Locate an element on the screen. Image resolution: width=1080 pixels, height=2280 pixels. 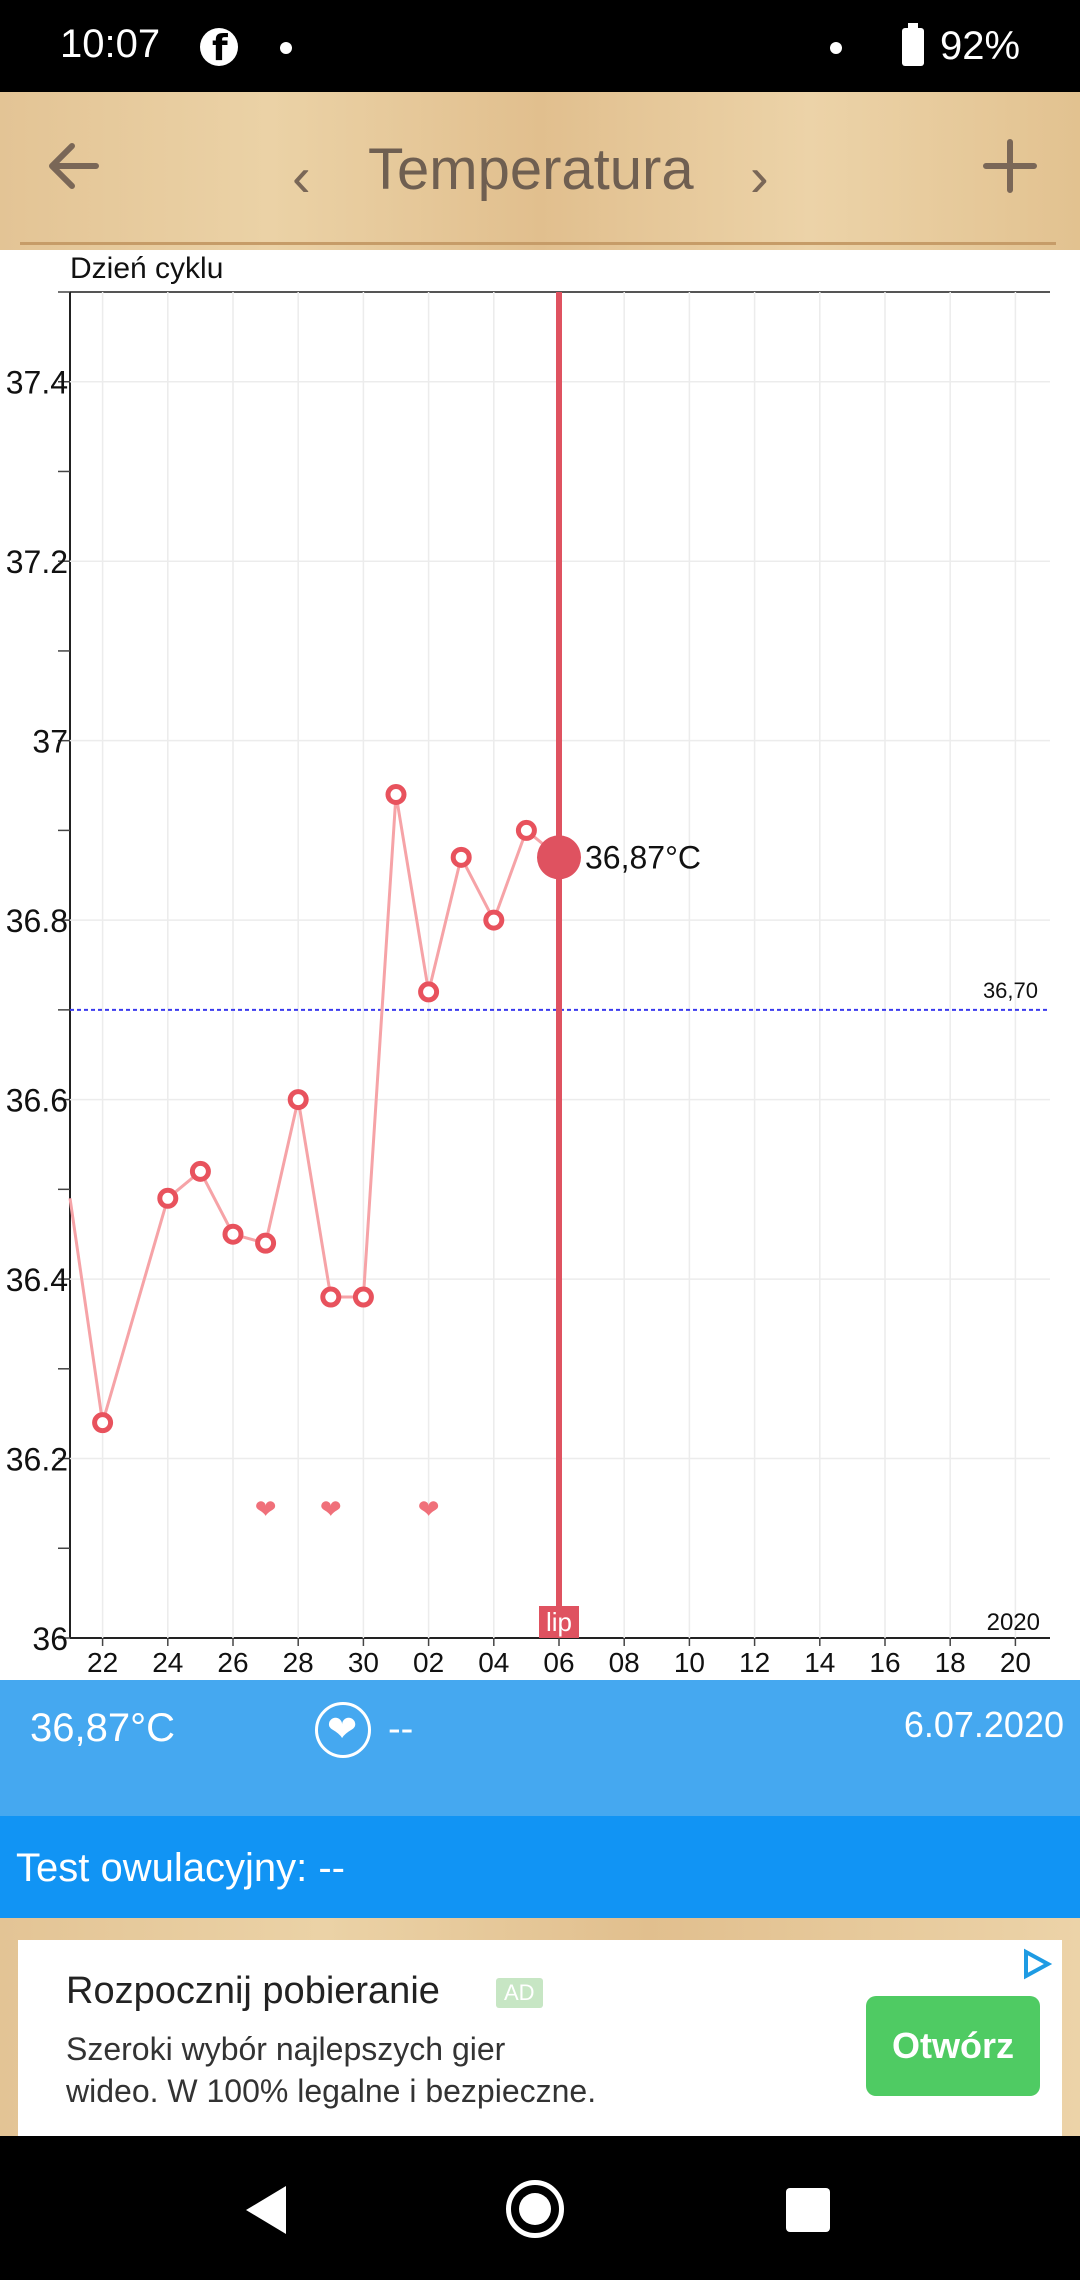
x-tick-label: 22 is located at coordinates (102, 1662).